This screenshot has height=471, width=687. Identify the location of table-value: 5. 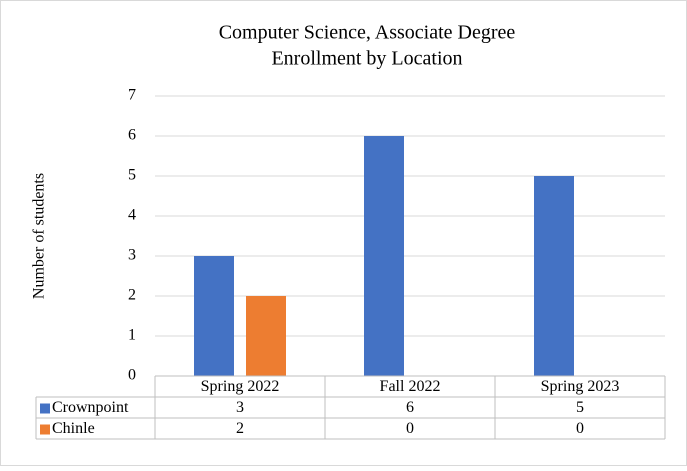
(580, 407).